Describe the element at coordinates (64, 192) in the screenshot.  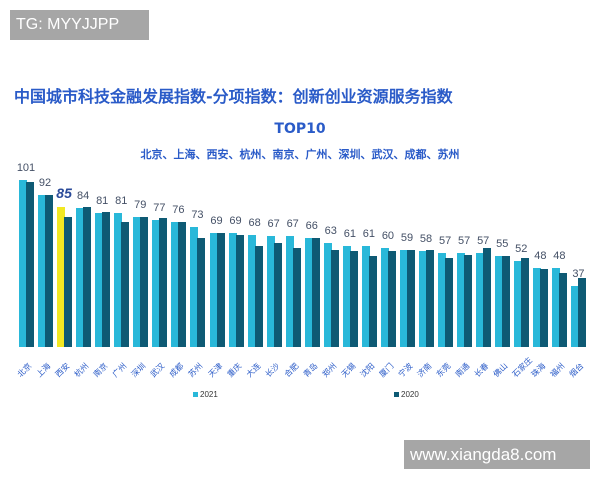
I see `value-label: 85` at that location.